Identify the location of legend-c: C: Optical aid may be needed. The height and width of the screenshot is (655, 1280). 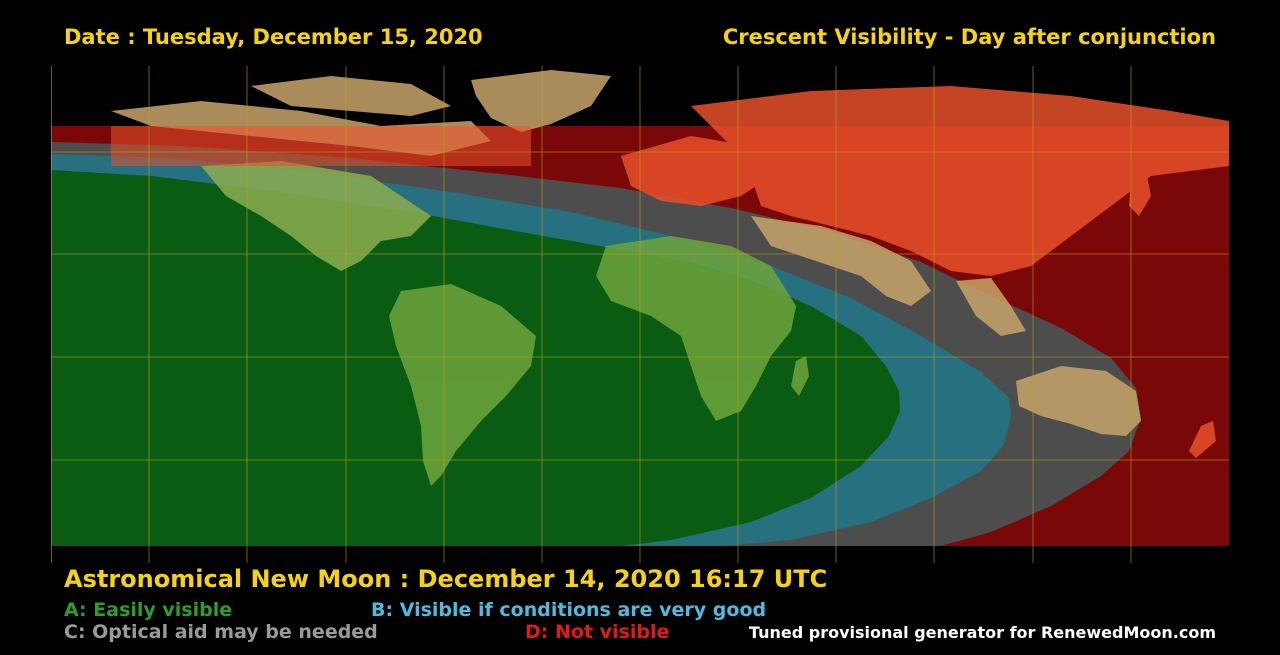
(221, 632).